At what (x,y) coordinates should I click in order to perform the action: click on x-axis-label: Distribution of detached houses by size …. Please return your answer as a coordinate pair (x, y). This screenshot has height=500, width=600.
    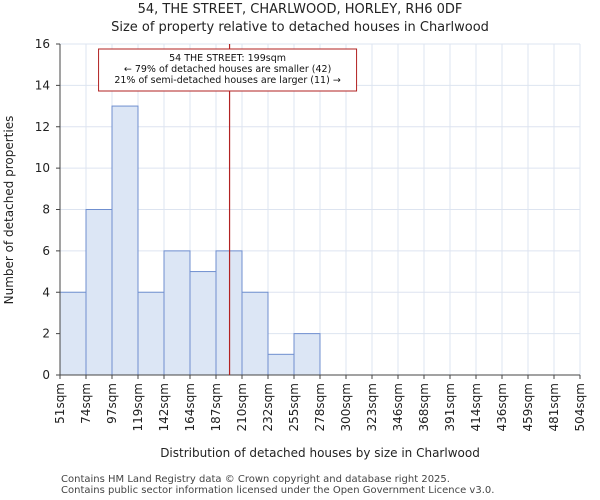
    Looking at the image, I should click on (320, 453).